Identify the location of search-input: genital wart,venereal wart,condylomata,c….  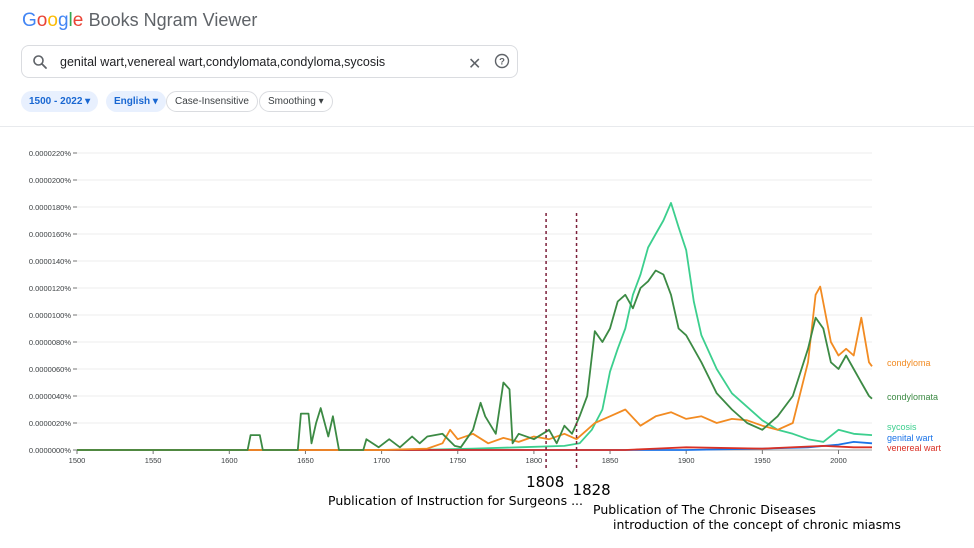
(223, 62).